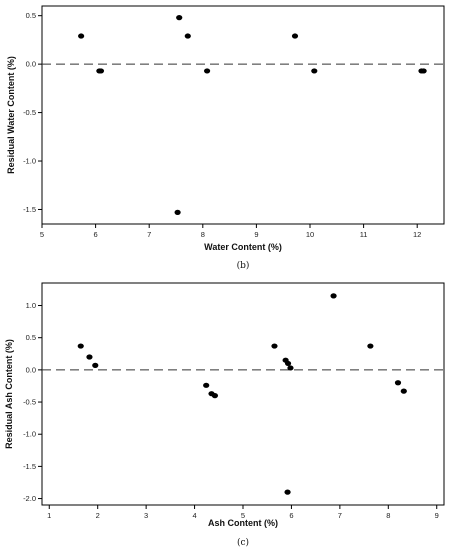  Describe the element at coordinates (9, 394) in the screenshot. I see `y-axis-label: Residual Ash Content (%)` at that location.